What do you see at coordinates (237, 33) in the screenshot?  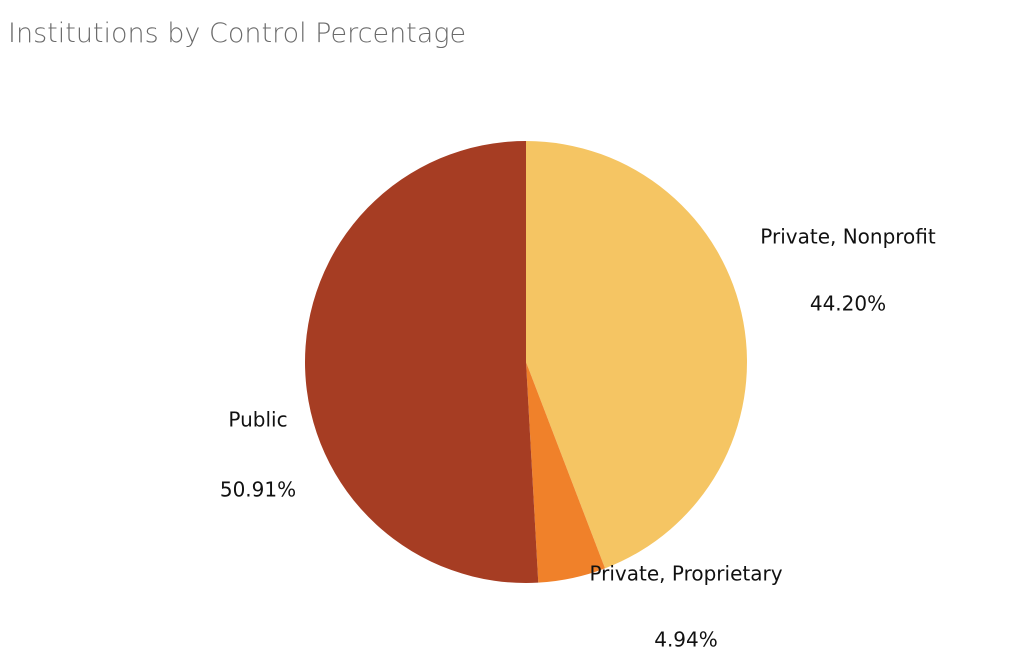 I see `chart-title: Institutions by Control Percentage` at bounding box center [237, 33].